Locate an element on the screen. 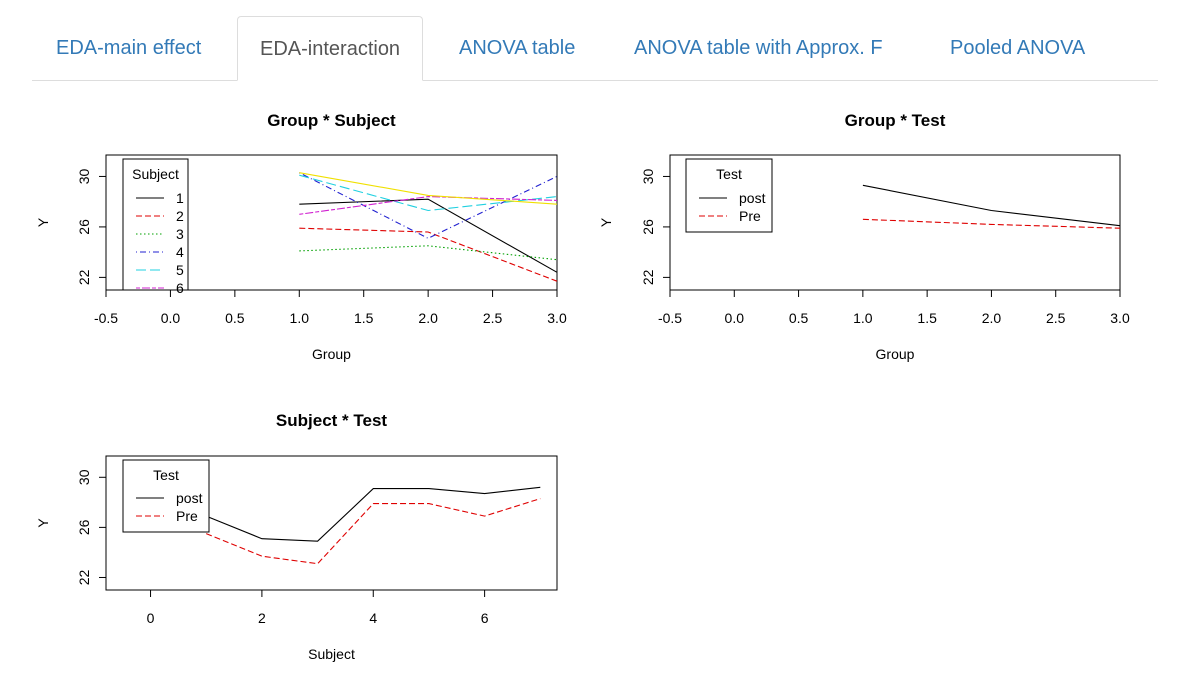 The width and height of the screenshot is (1188, 688). legend-entry: 3 is located at coordinates (180, 234).